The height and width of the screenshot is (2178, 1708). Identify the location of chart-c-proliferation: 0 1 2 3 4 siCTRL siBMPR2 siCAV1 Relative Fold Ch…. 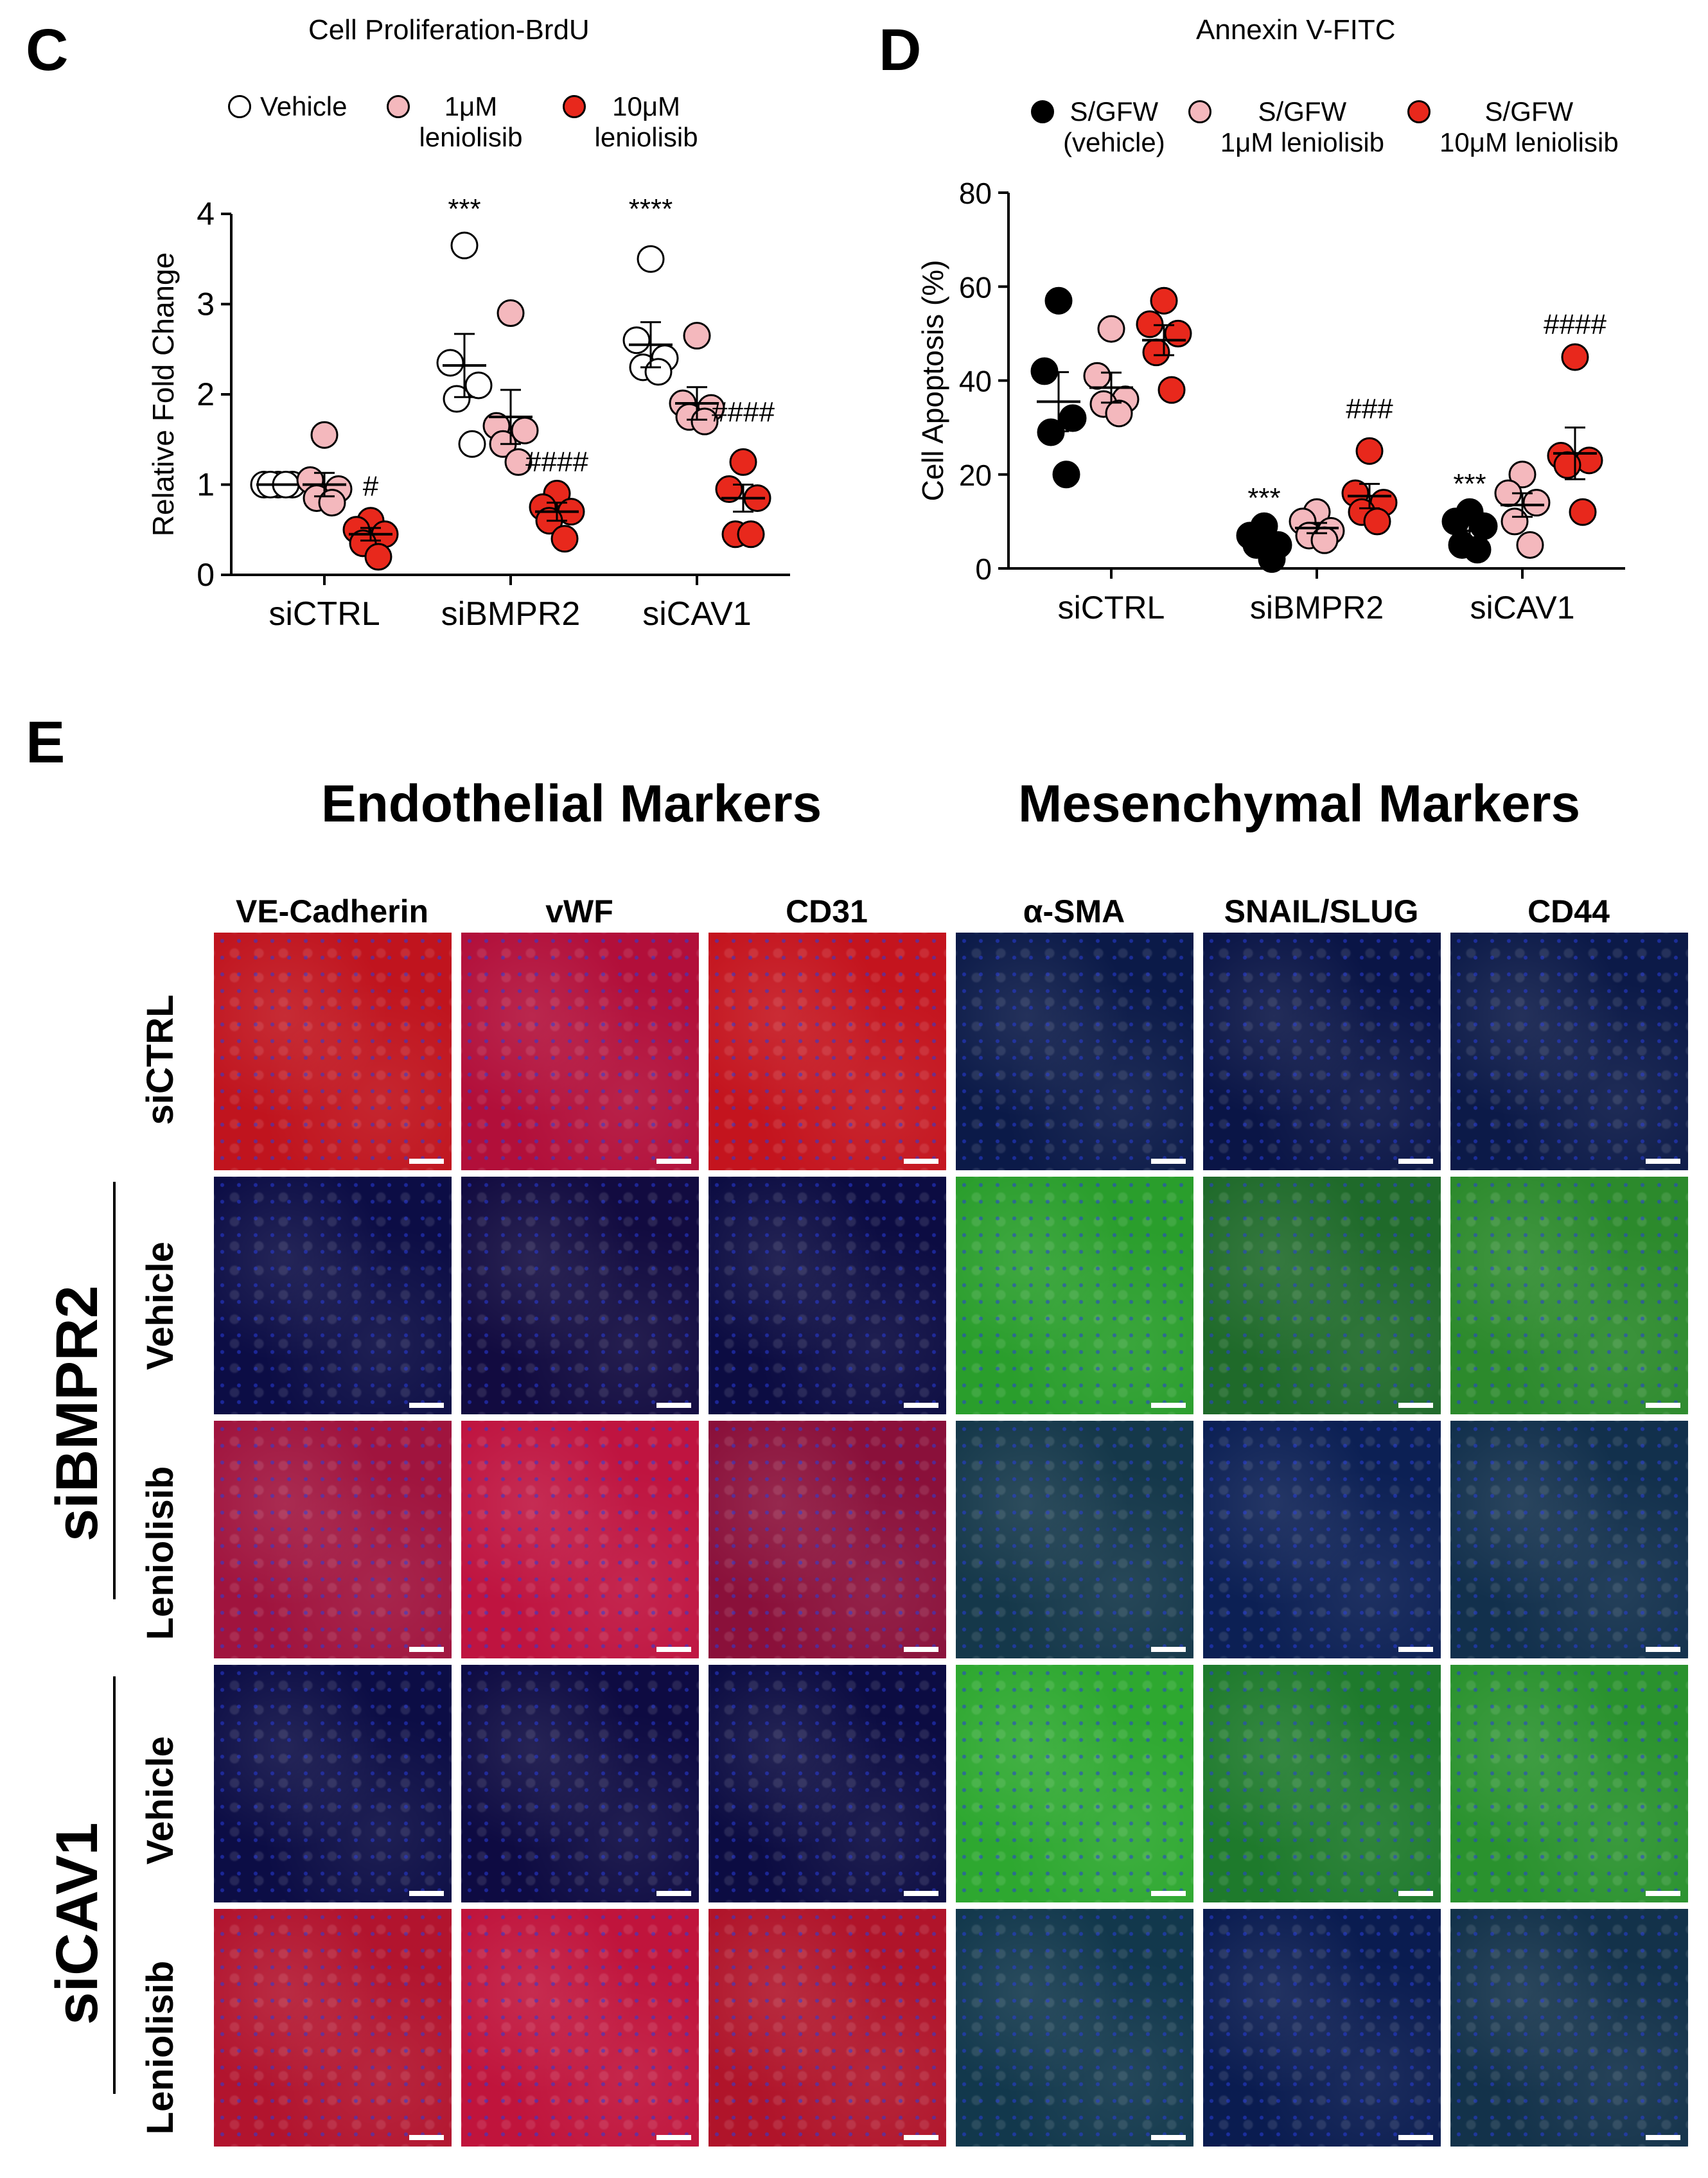
(469, 413).